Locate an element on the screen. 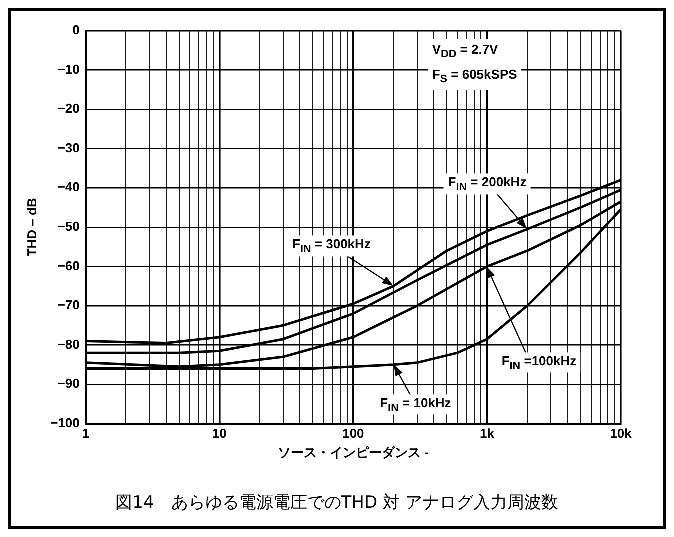 This screenshot has height=537, width=674. annotation: F$_{IN}$ =100kHz is located at coordinates (539, 362).